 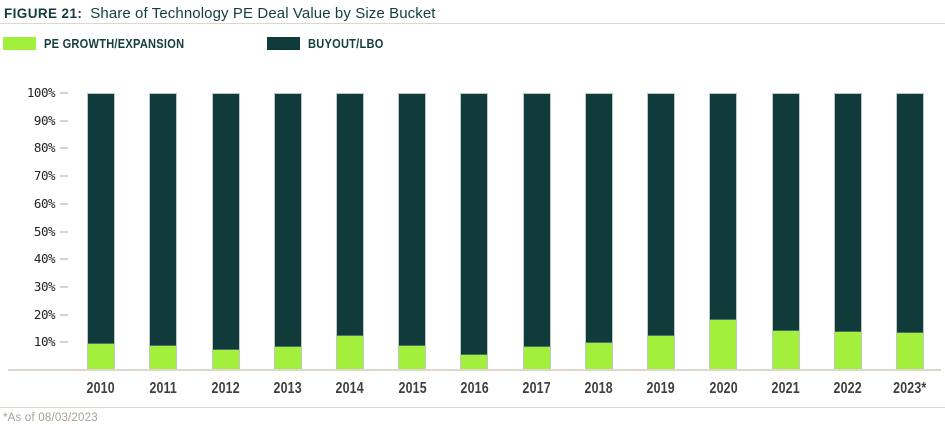 I want to click on bar-2023*, so click(x=909, y=231).